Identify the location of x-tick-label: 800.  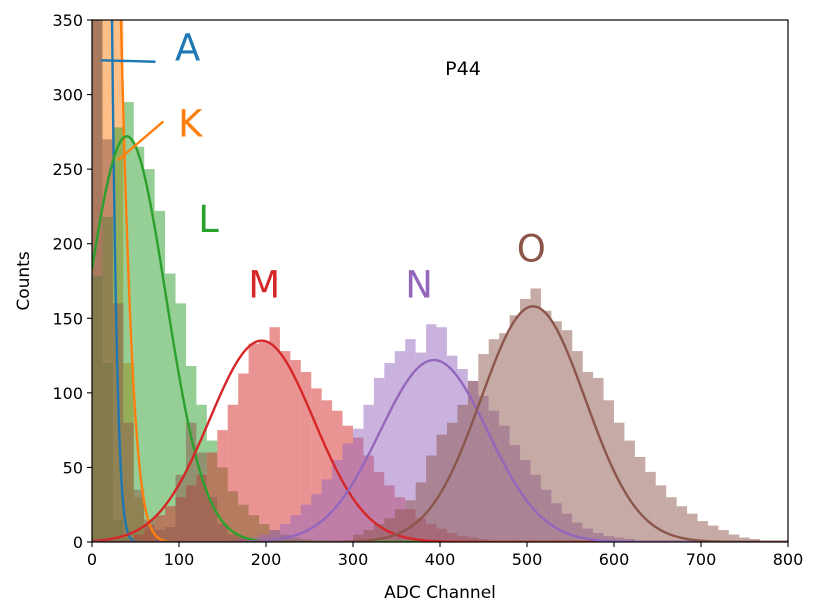
(788, 559).